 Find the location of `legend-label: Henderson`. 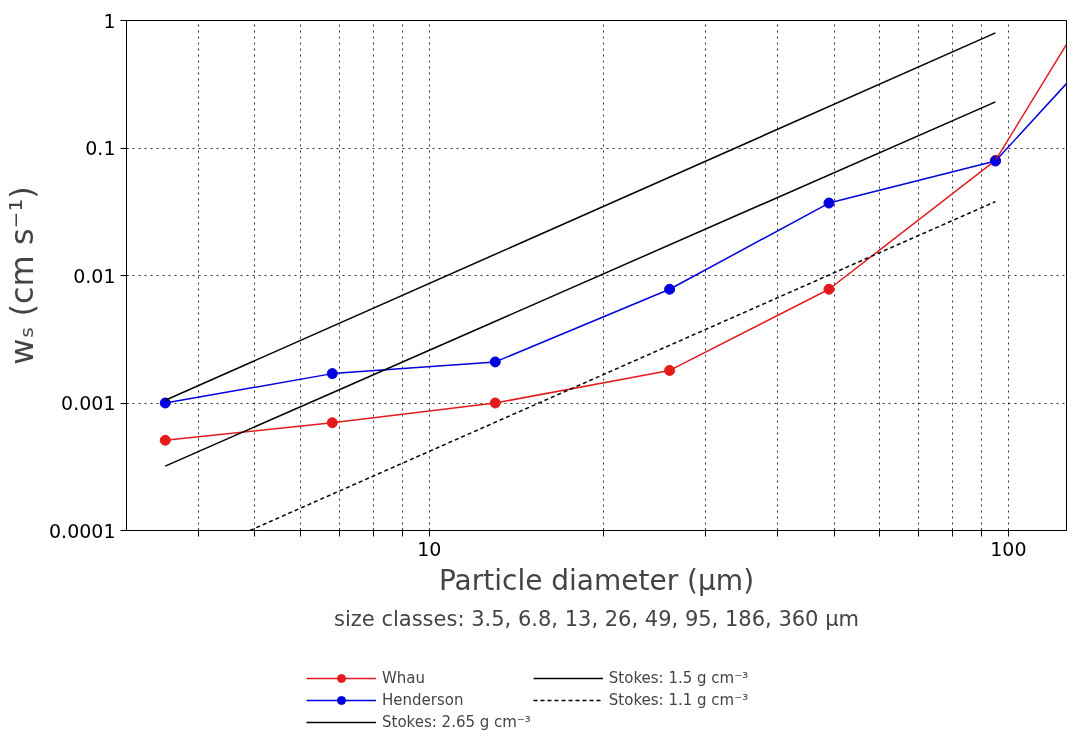

legend-label: Henderson is located at coordinates (423, 700).